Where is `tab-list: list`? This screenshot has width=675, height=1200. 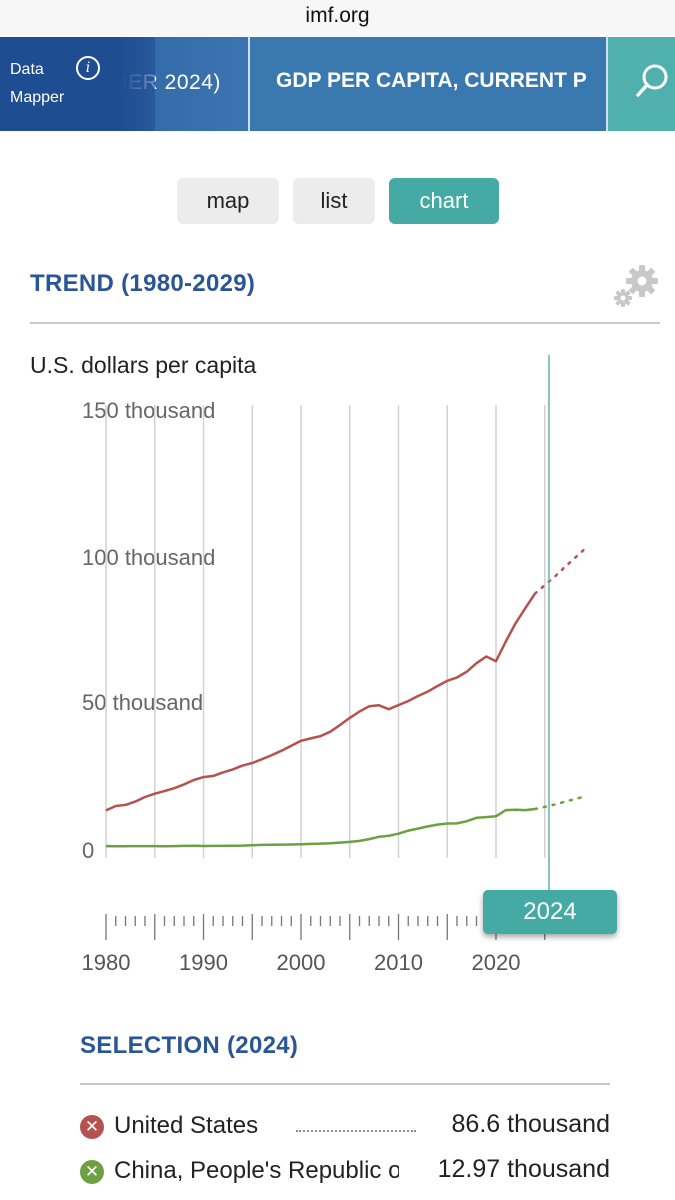 tab-list: list is located at coordinates (334, 201).